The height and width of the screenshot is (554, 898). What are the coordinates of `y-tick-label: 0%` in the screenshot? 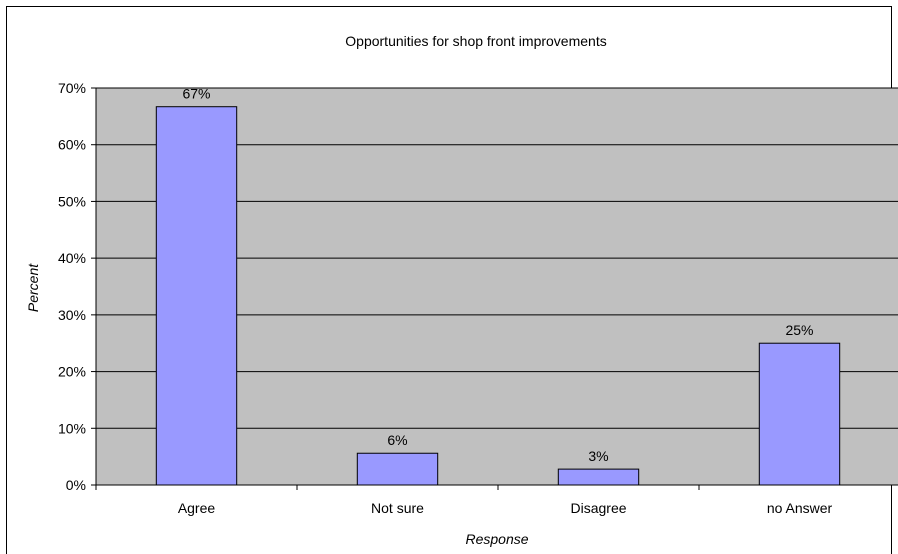 It's located at (76, 485).